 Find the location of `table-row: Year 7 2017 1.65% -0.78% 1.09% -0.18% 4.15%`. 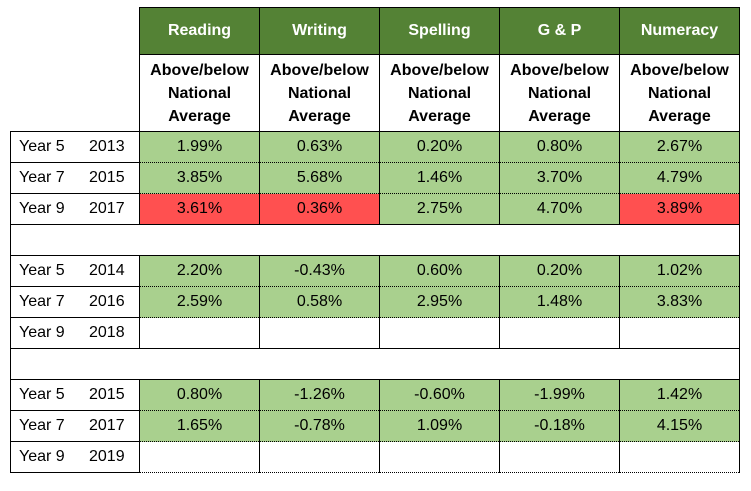

table-row: Year 7 2017 1.65% -0.78% 1.09% -0.18% 4.15% is located at coordinates (375, 426).